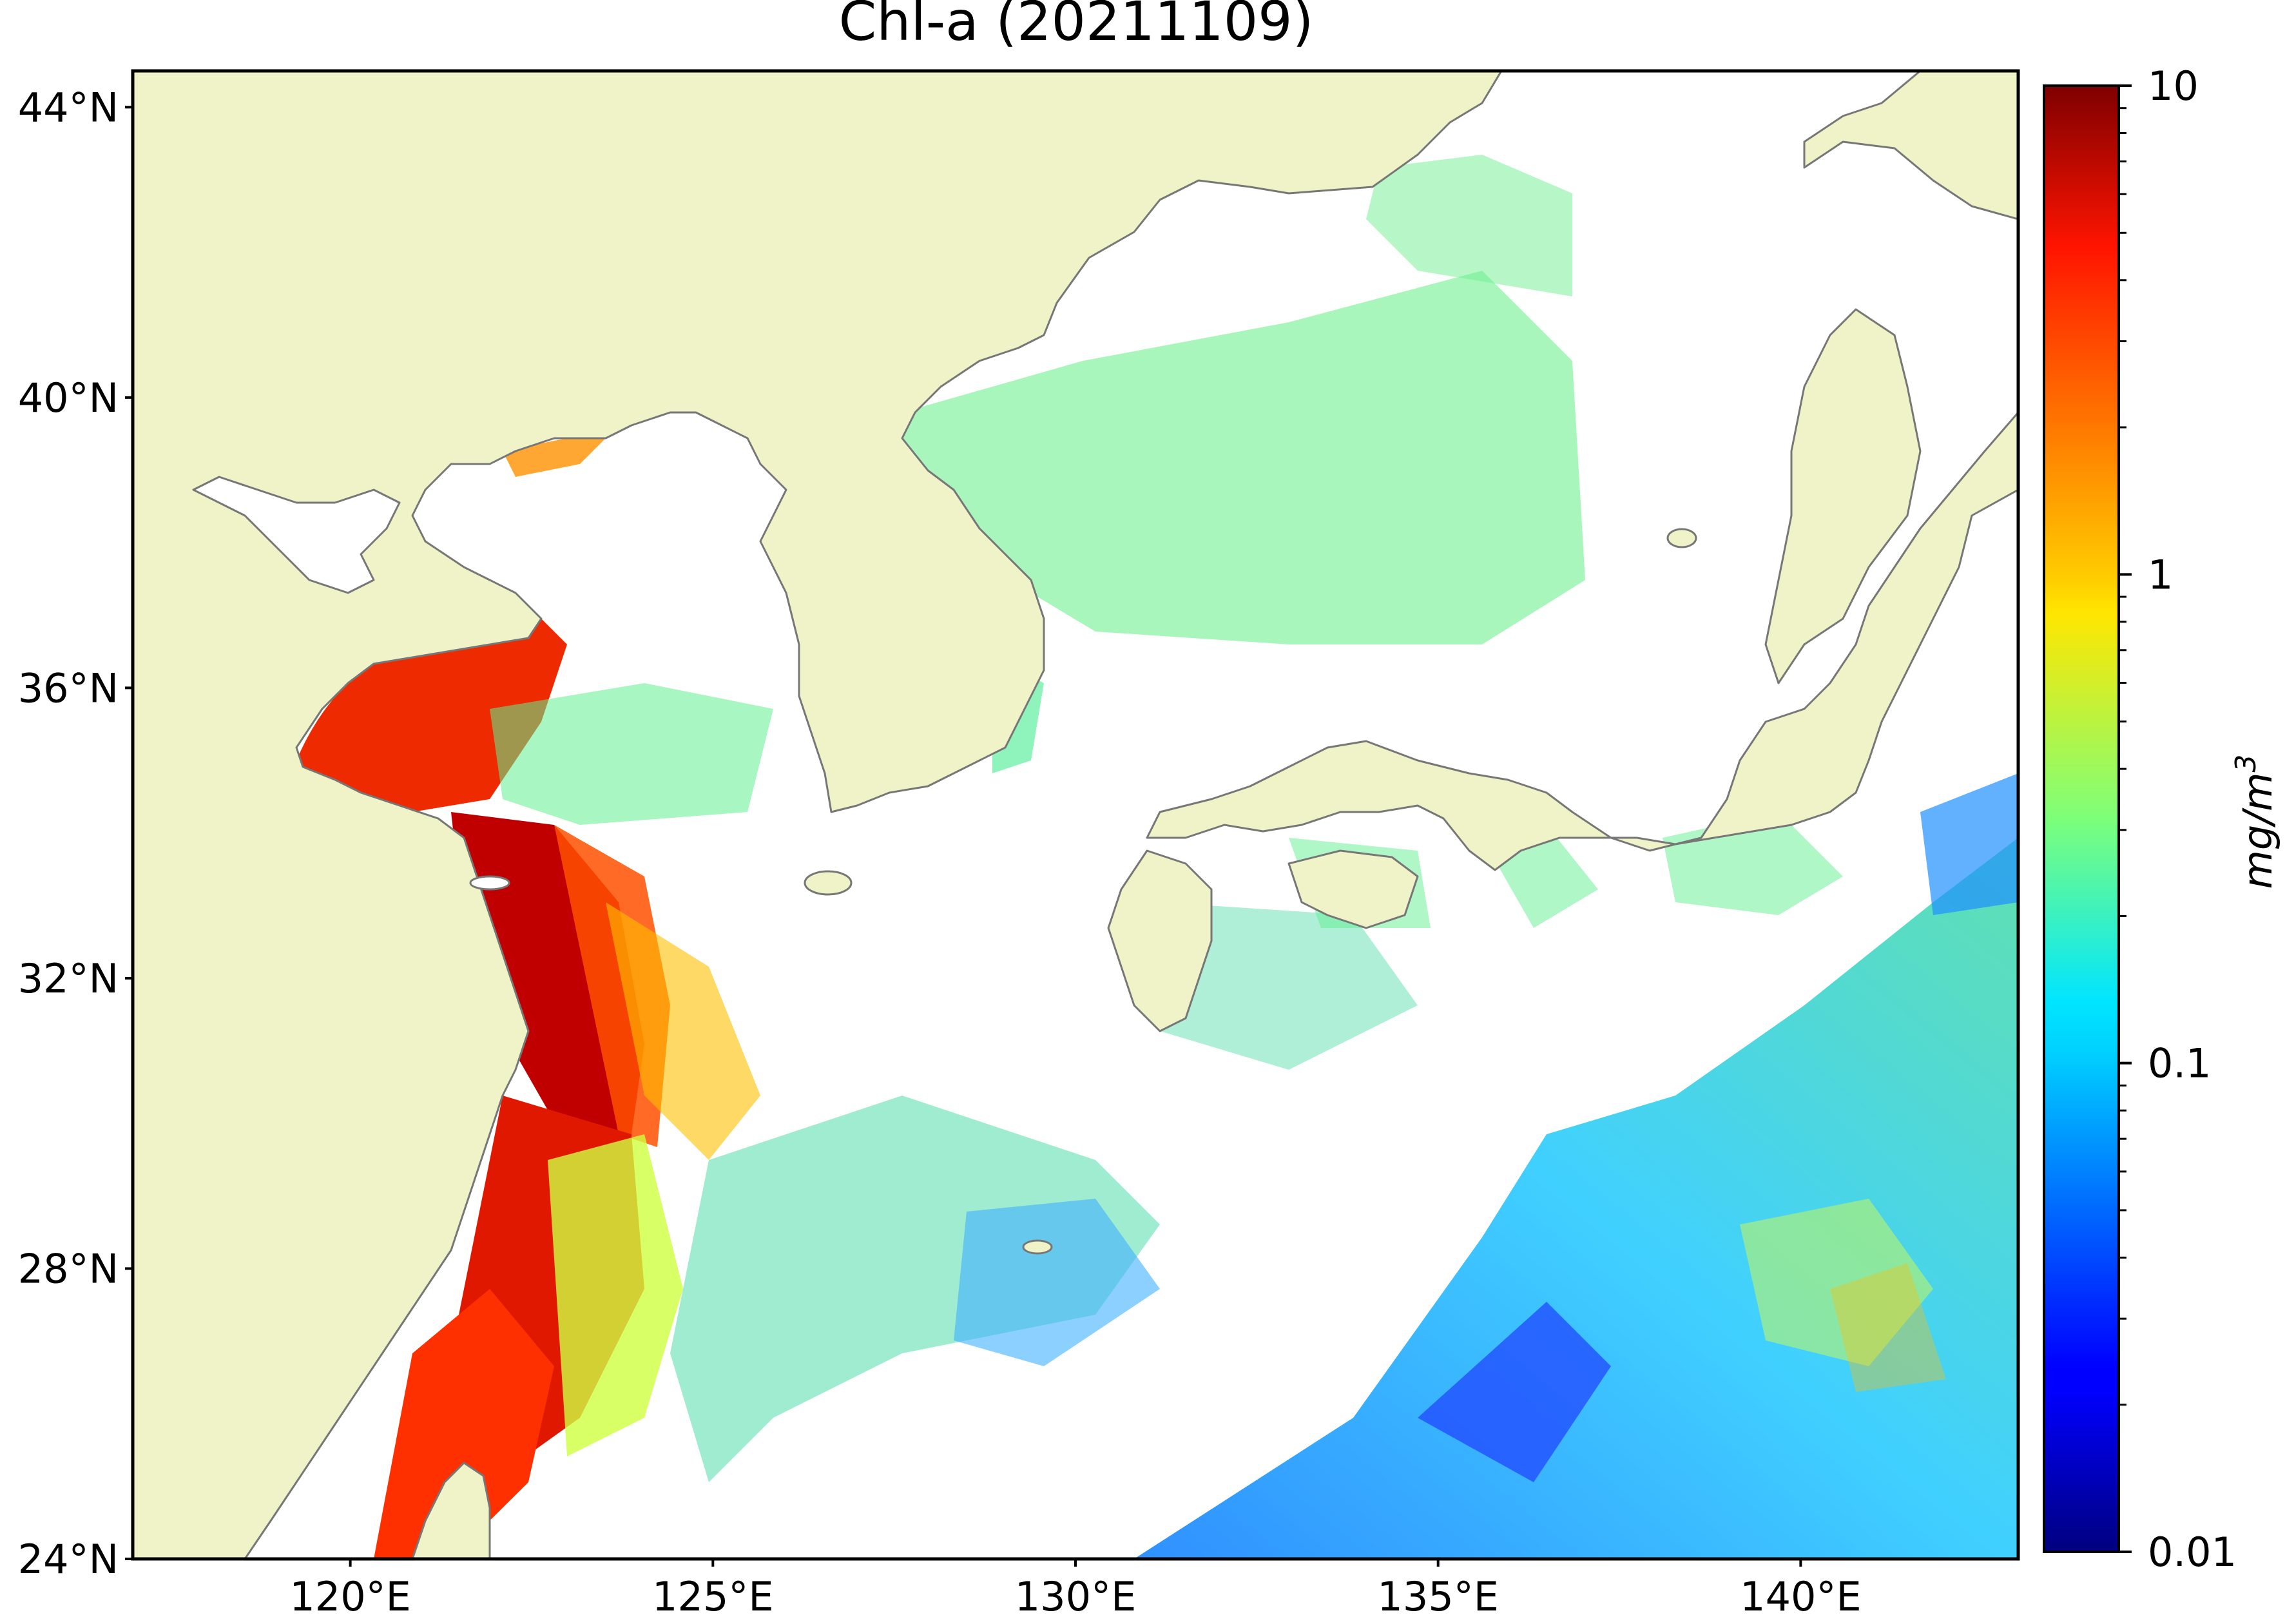  What do you see at coordinates (75, 833) in the screenshot?
I see `latitude-axis: 44°N 40°N 36°N 32°N 28°N 24°N` at bounding box center [75, 833].